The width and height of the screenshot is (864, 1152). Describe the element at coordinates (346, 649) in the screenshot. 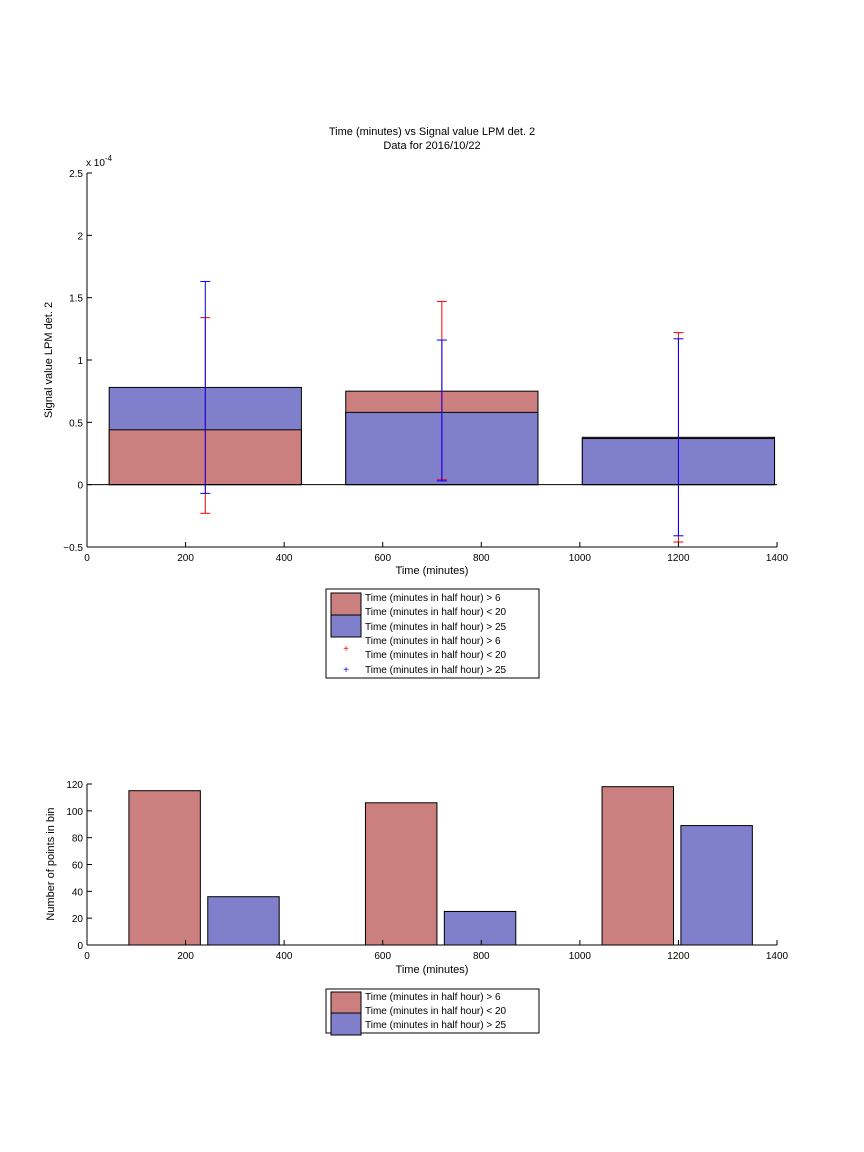

I see `legend-red-plus-marker: +` at that location.